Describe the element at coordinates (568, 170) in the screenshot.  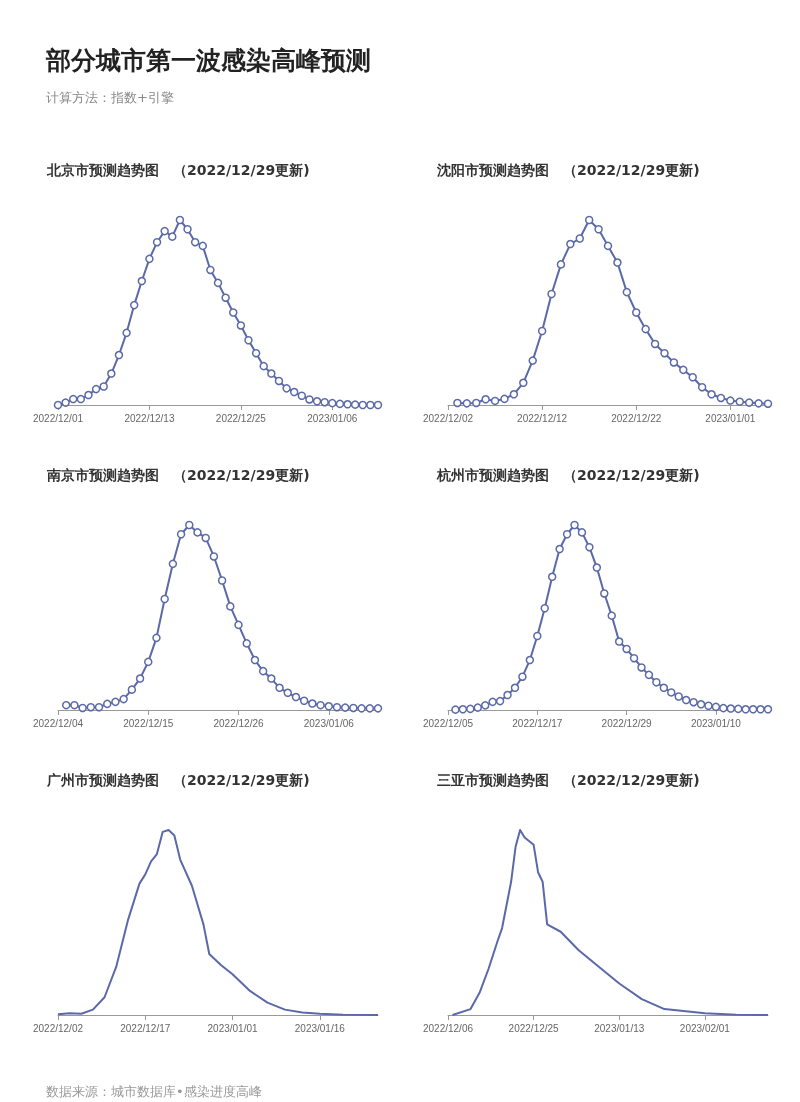
I see `chart-title: 沈阳市预测趋势图 （2022/12/29更新)` at that location.